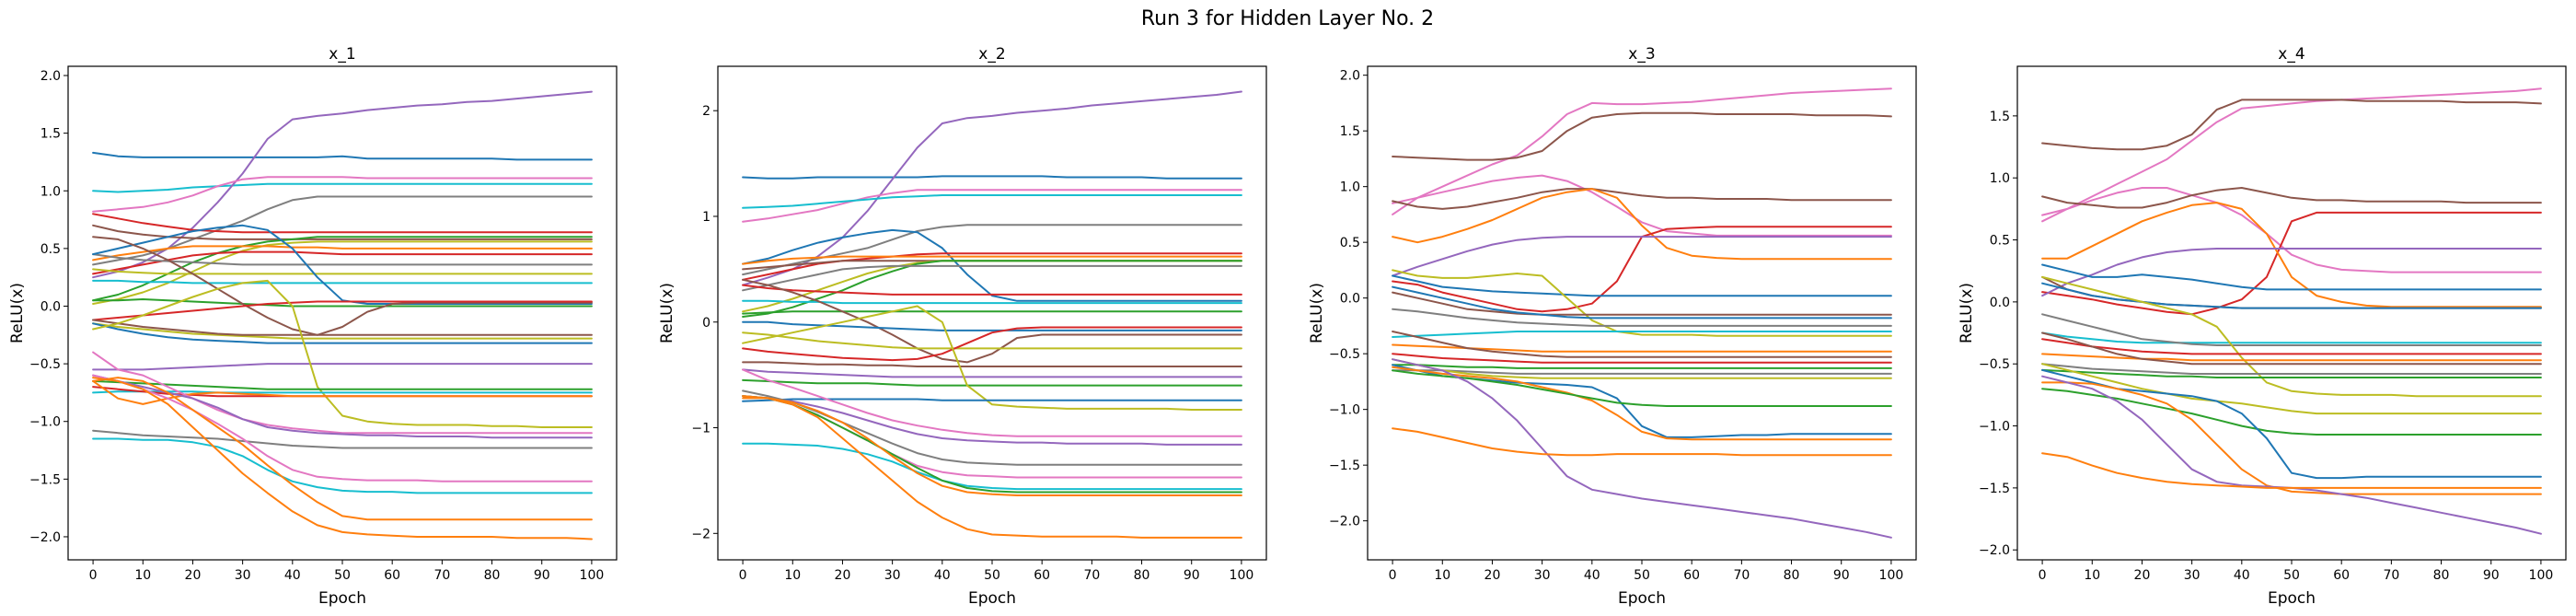  What do you see at coordinates (700, 429) in the screenshot?
I see `y-tick-label: −1` at bounding box center [700, 429].